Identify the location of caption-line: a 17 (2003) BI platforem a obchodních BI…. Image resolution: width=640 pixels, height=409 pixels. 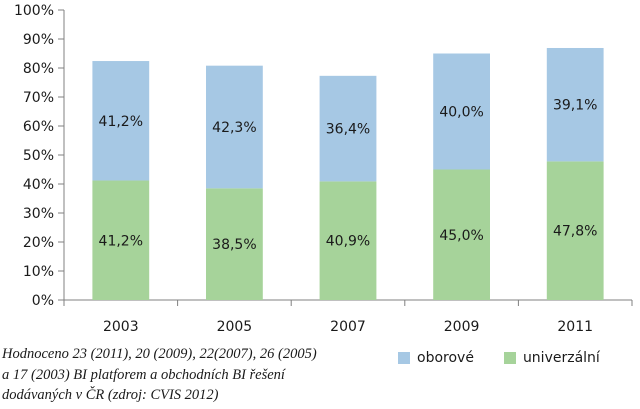
(143, 374).